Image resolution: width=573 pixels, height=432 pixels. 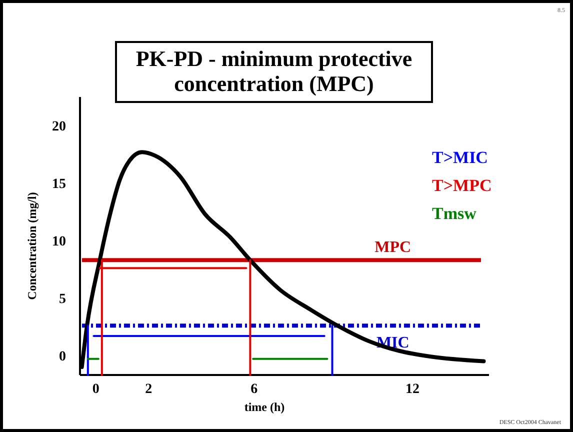 What do you see at coordinates (254, 389) in the screenshot?
I see `x-tick-label: 6` at bounding box center [254, 389].